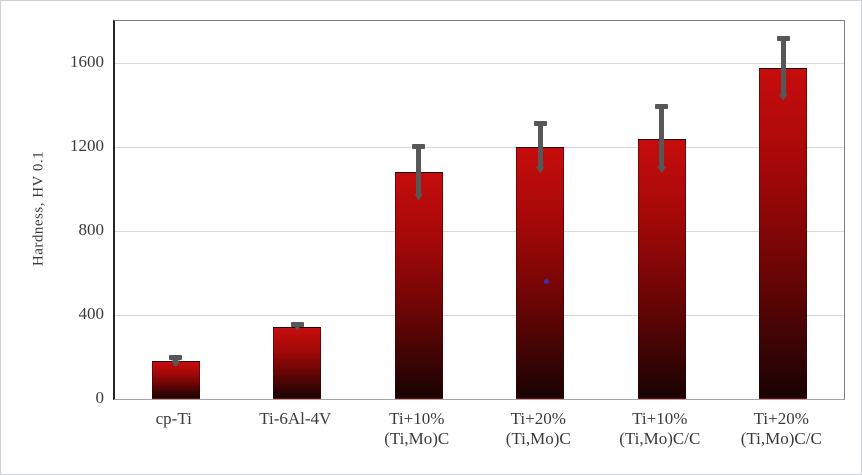  What do you see at coordinates (781, 428) in the screenshot?
I see `x-category-label-5: Ti+20% (Ti,Mo)C/C` at bounding box center [781, 428].